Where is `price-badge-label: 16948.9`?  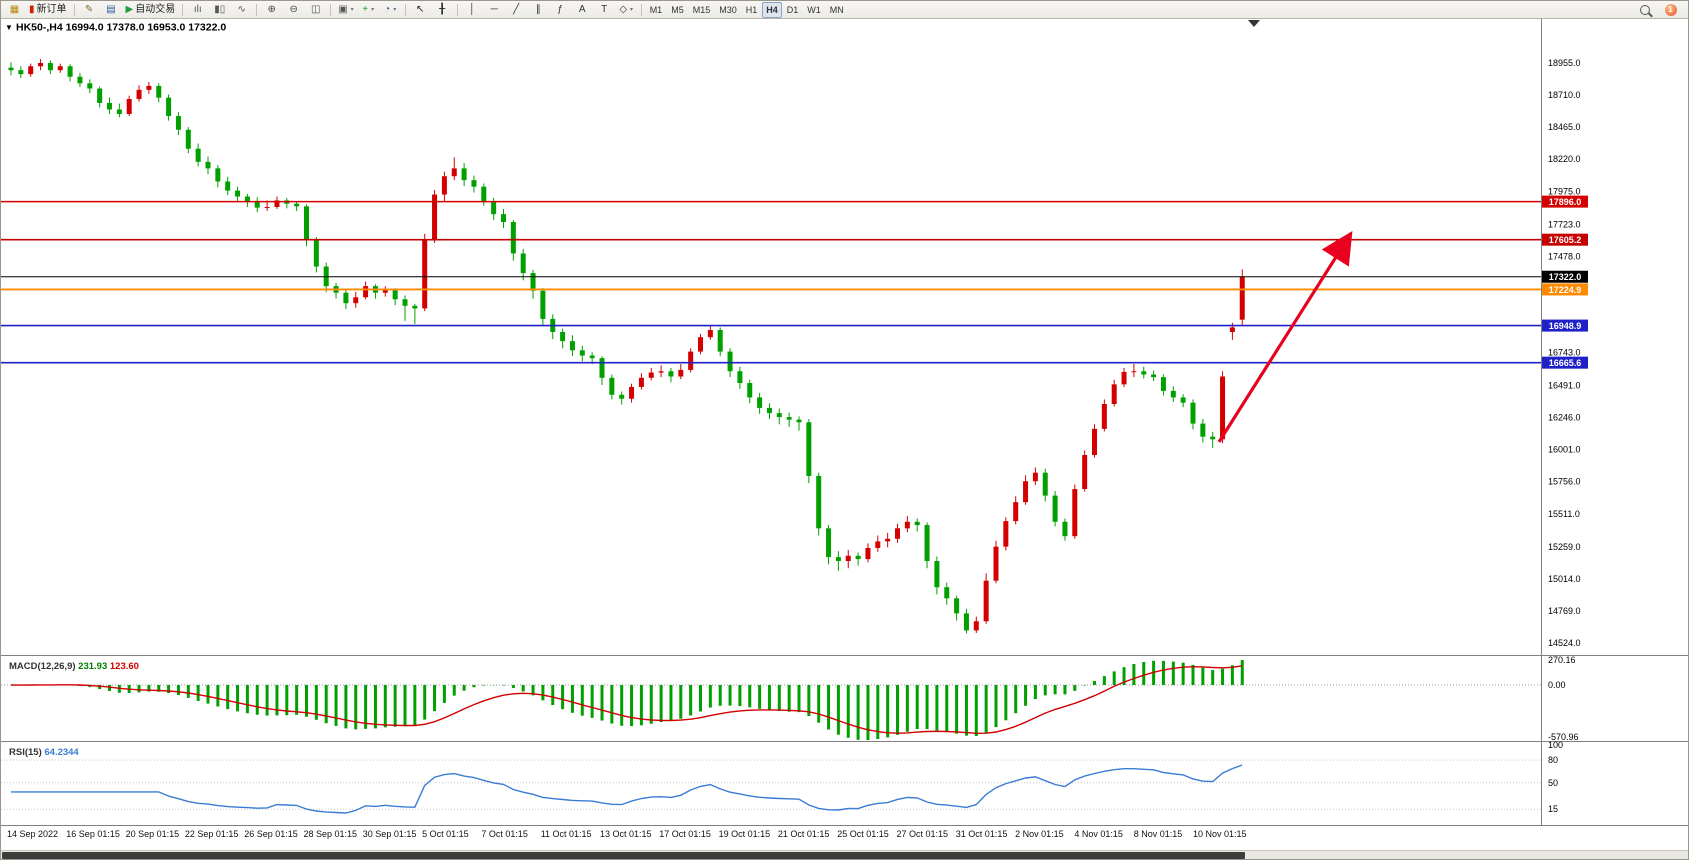
price-badge-label: 16948.9 is located at coordinates (1565, 326).